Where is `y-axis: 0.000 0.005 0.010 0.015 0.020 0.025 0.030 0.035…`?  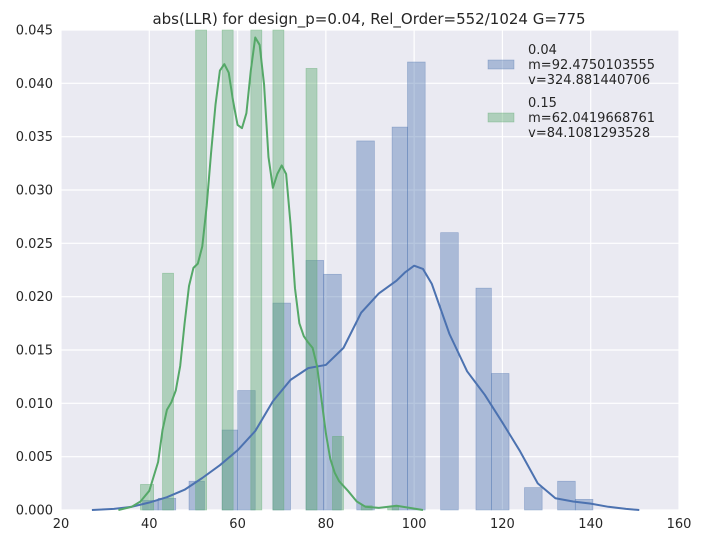 y-axis: 0.000 0.005 0.010 0.015 0.020 0.025 0.030 0.035… is located at coordinates (34, 271).